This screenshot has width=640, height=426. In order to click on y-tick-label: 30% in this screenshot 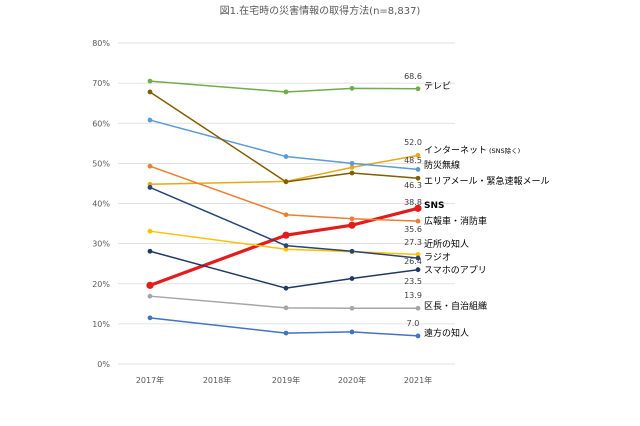, I will do `click(101, 244)`.